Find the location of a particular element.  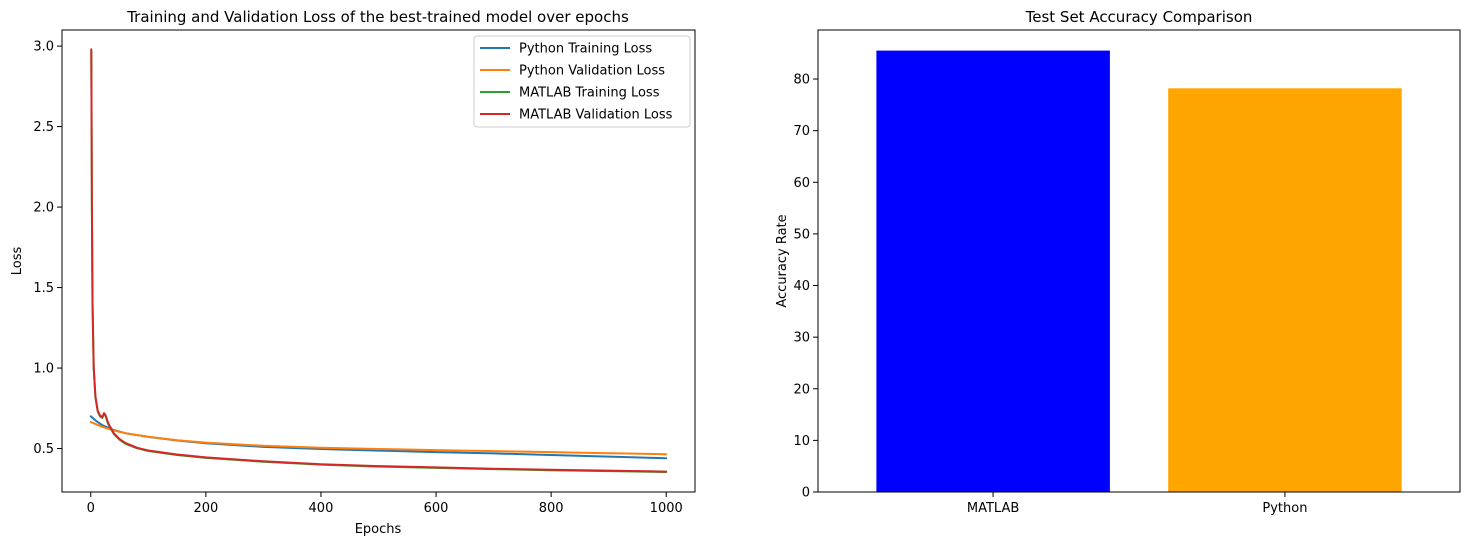

y-tick-label: 80 is located at coordinates (801, 80).